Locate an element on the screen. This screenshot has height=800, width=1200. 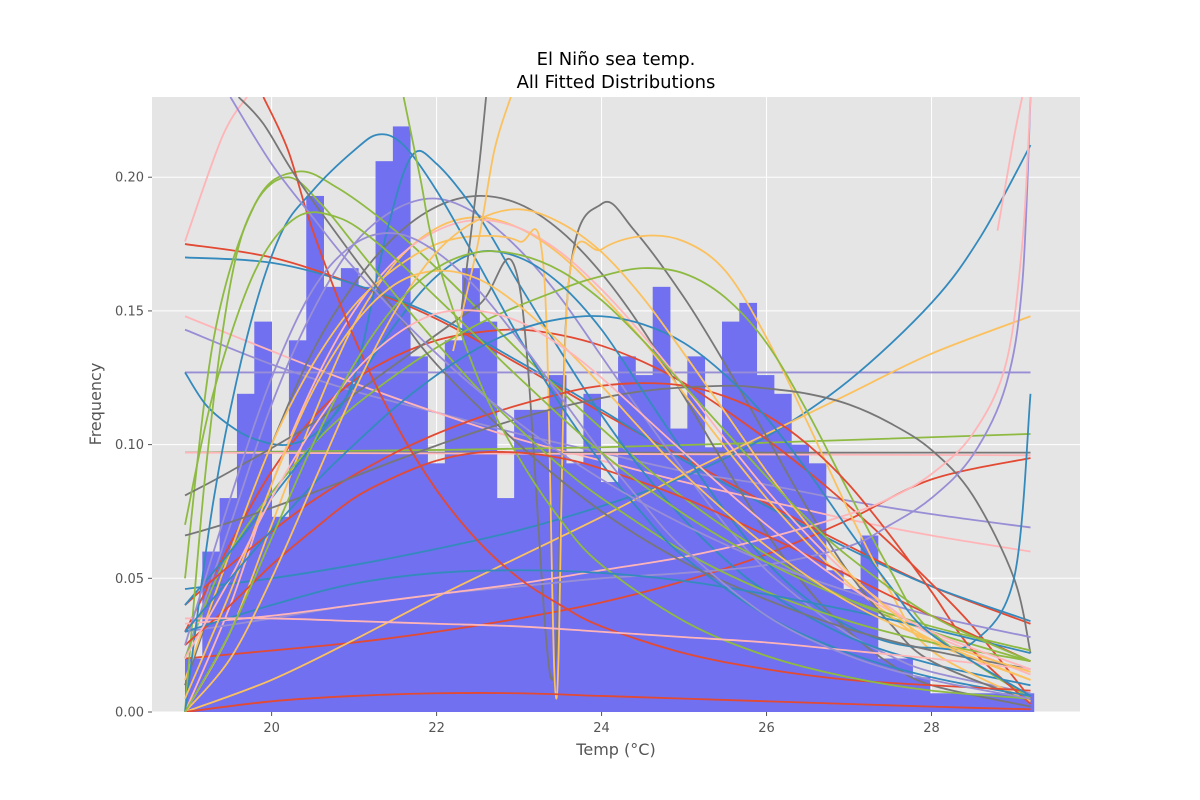
x-tick-label: 20 is located at coordinates (271, 728).